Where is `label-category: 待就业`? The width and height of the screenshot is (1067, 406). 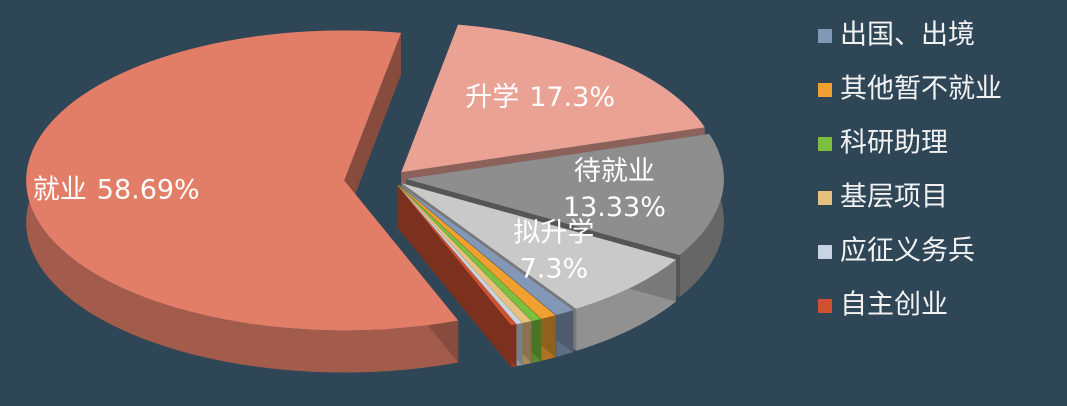 label-category: 待就业 is located at coordinates (614, 171).